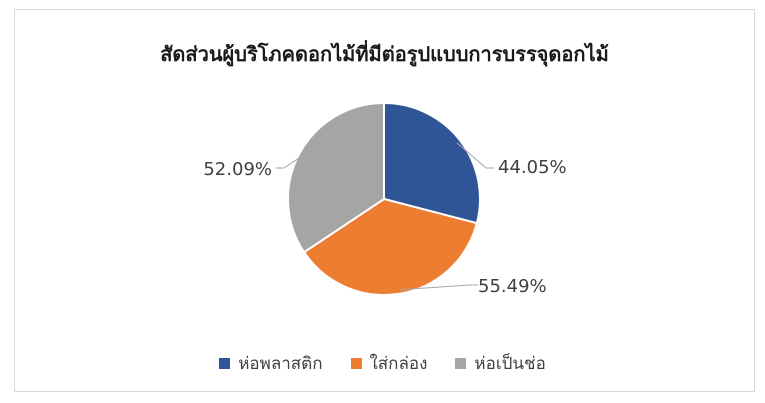  Describe the element at coordinates (532, 167) in the screenshot. I see `data-label: 44.05%` at that location.